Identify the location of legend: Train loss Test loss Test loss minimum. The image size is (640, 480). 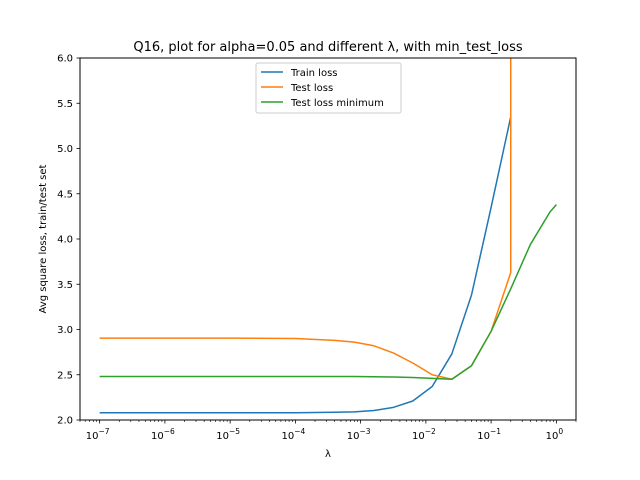
(328, 88).